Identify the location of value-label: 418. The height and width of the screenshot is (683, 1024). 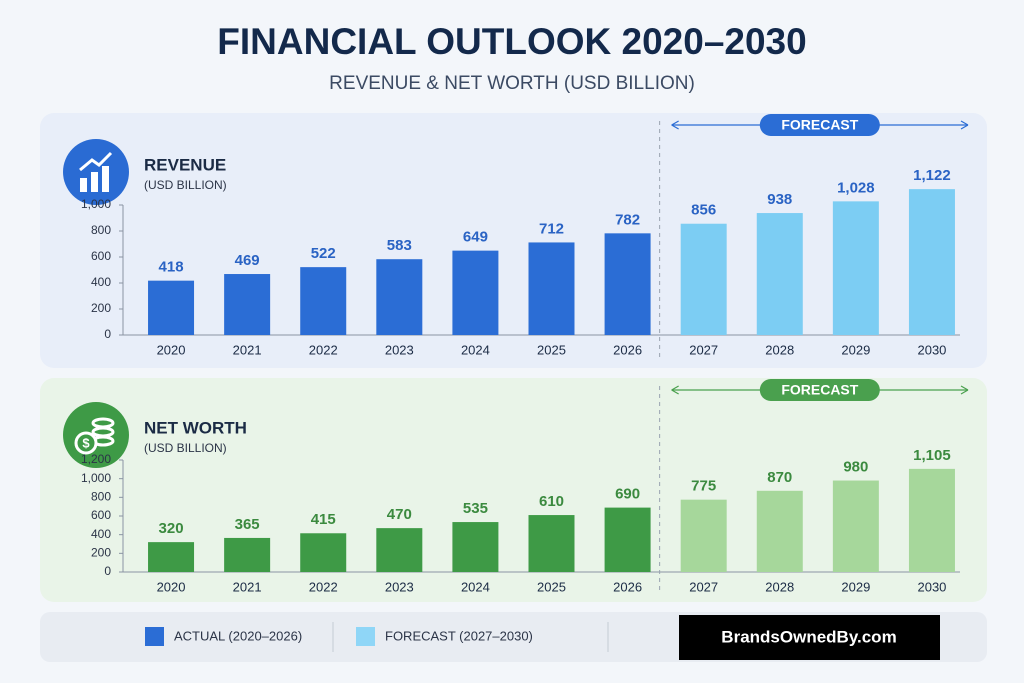
(171, 267).